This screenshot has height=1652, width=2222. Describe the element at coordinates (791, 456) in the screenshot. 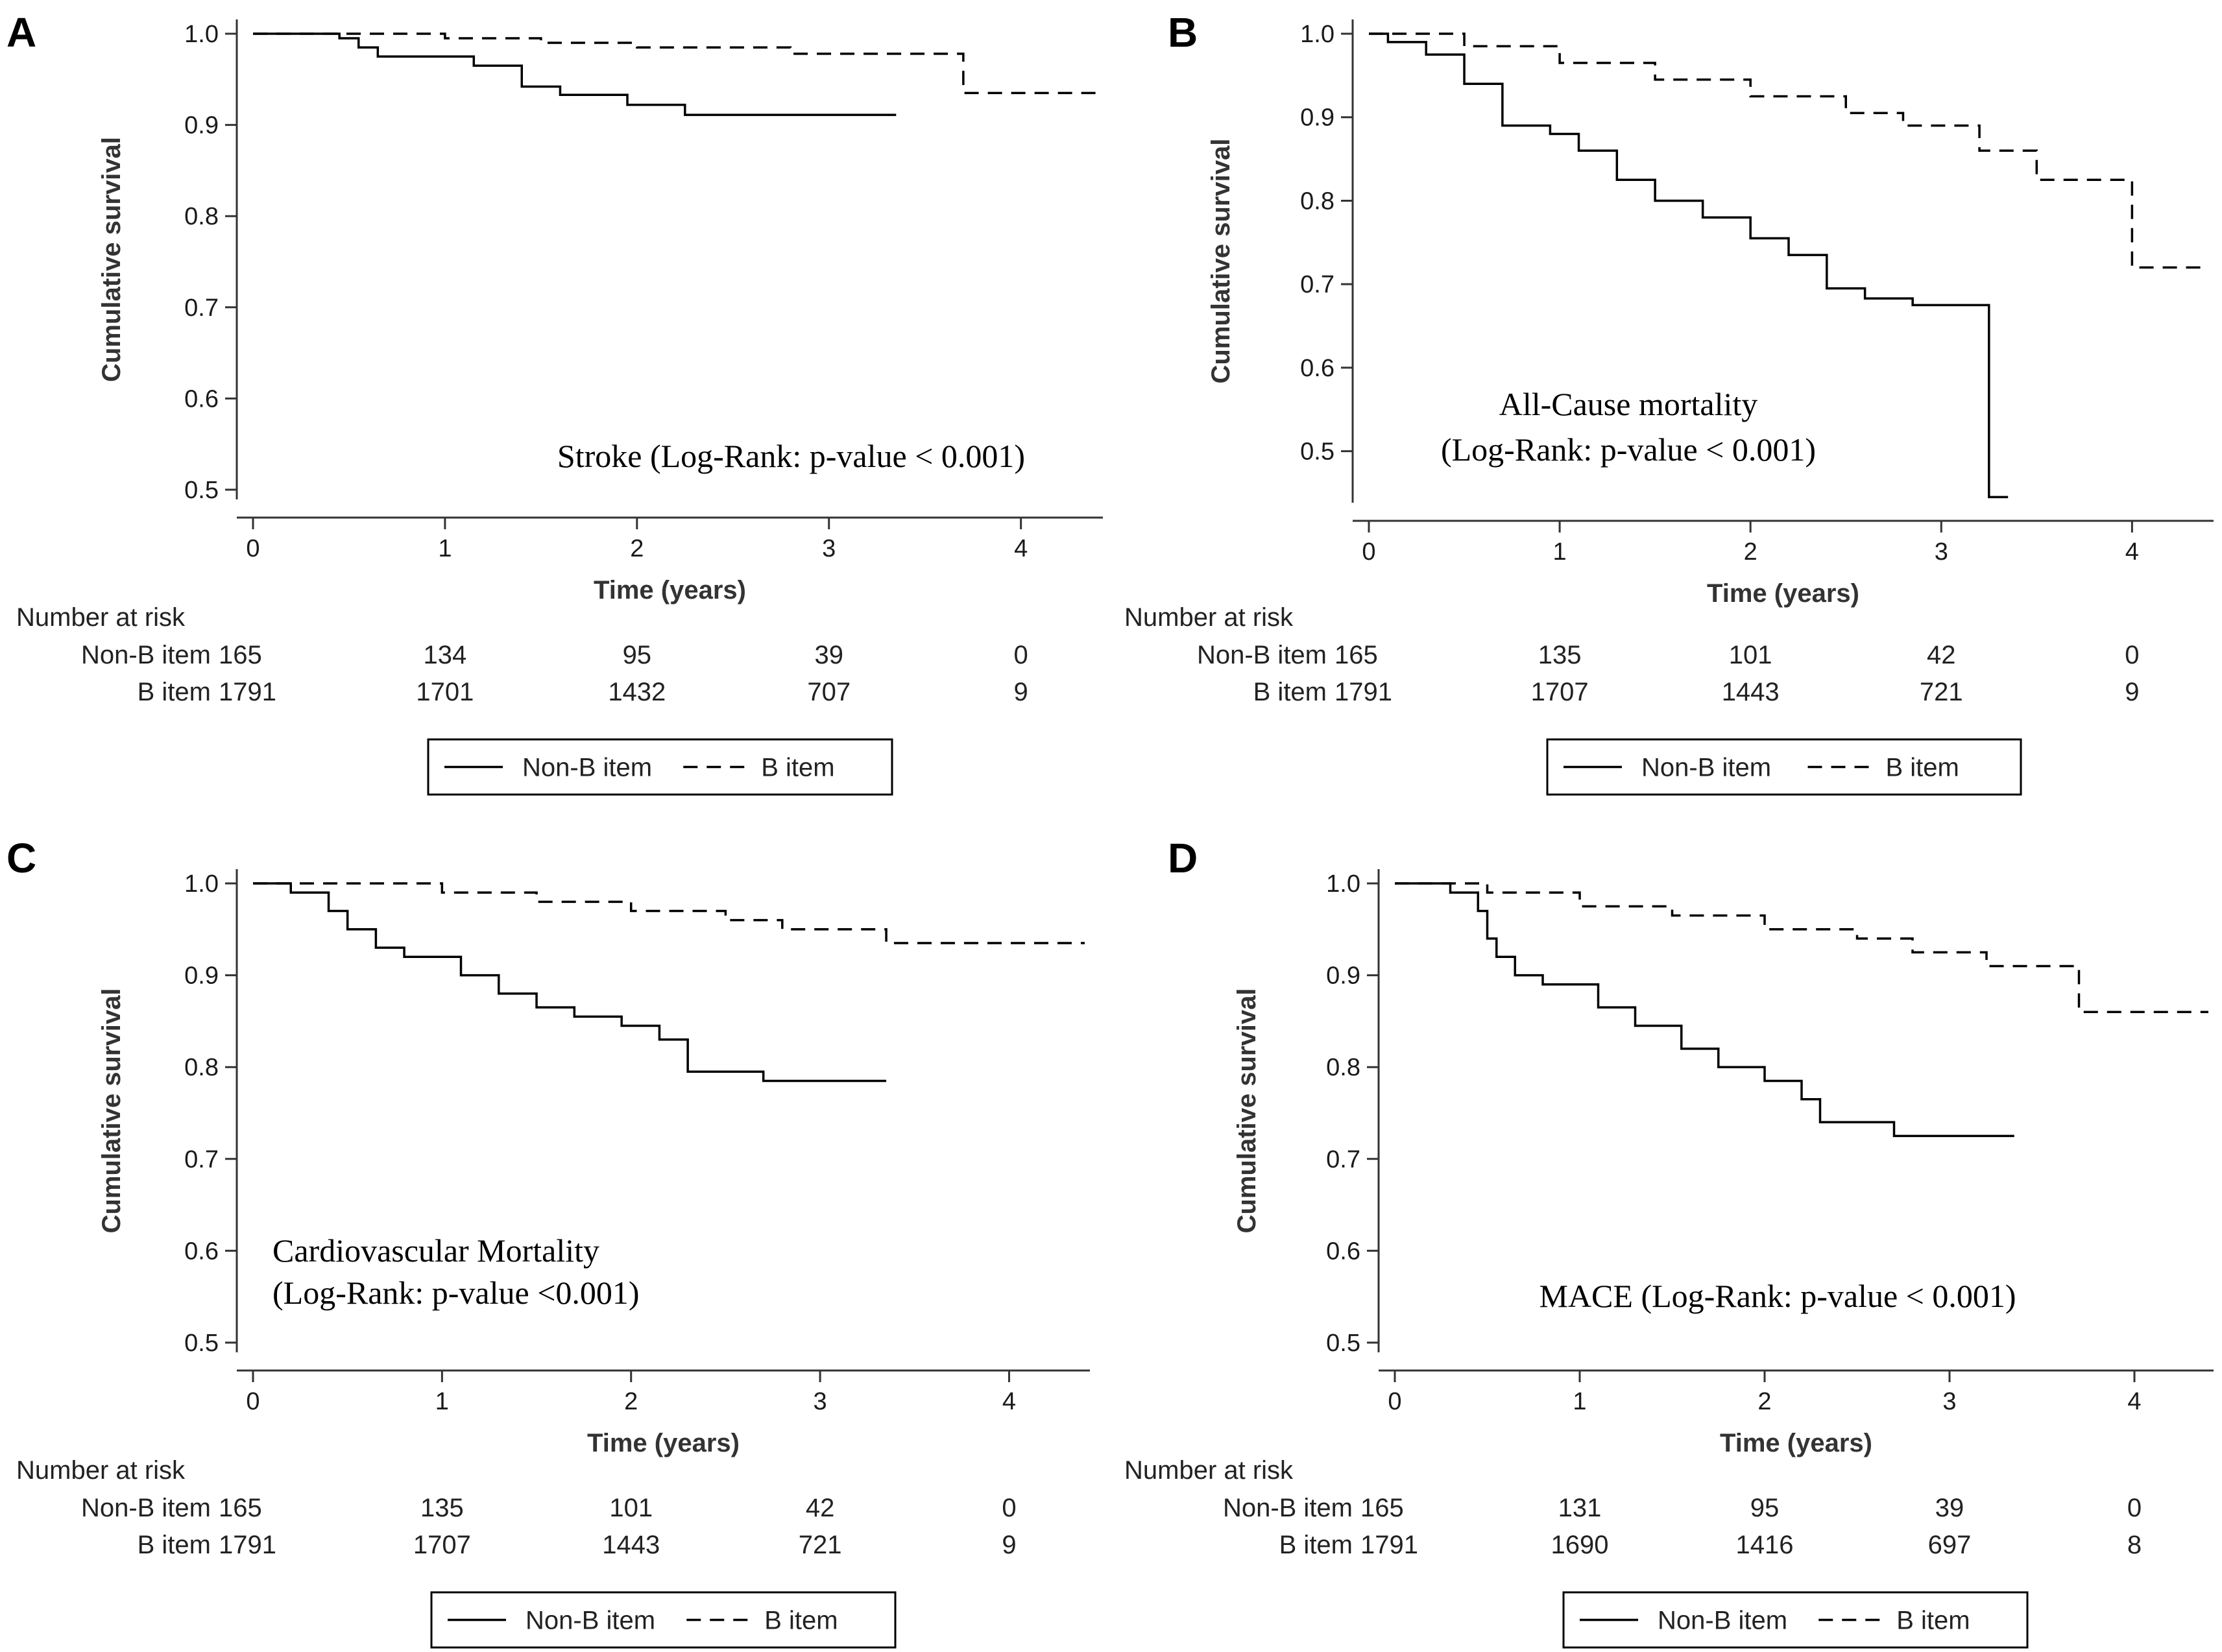

I see `plot-annotation: Stroke (Log-Rank: p-value < 0.001)` at that location.